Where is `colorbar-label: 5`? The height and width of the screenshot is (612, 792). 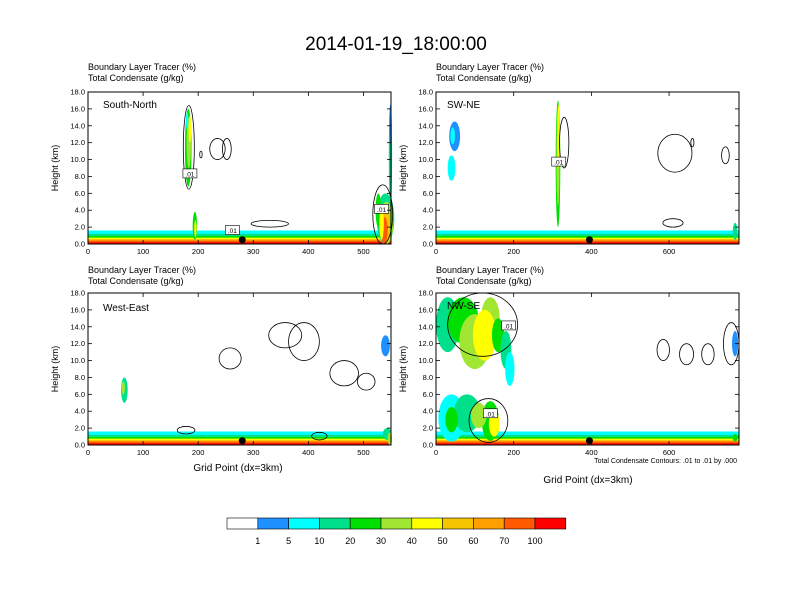 colorbar-label: 5 is located at coordinates (288, 541).